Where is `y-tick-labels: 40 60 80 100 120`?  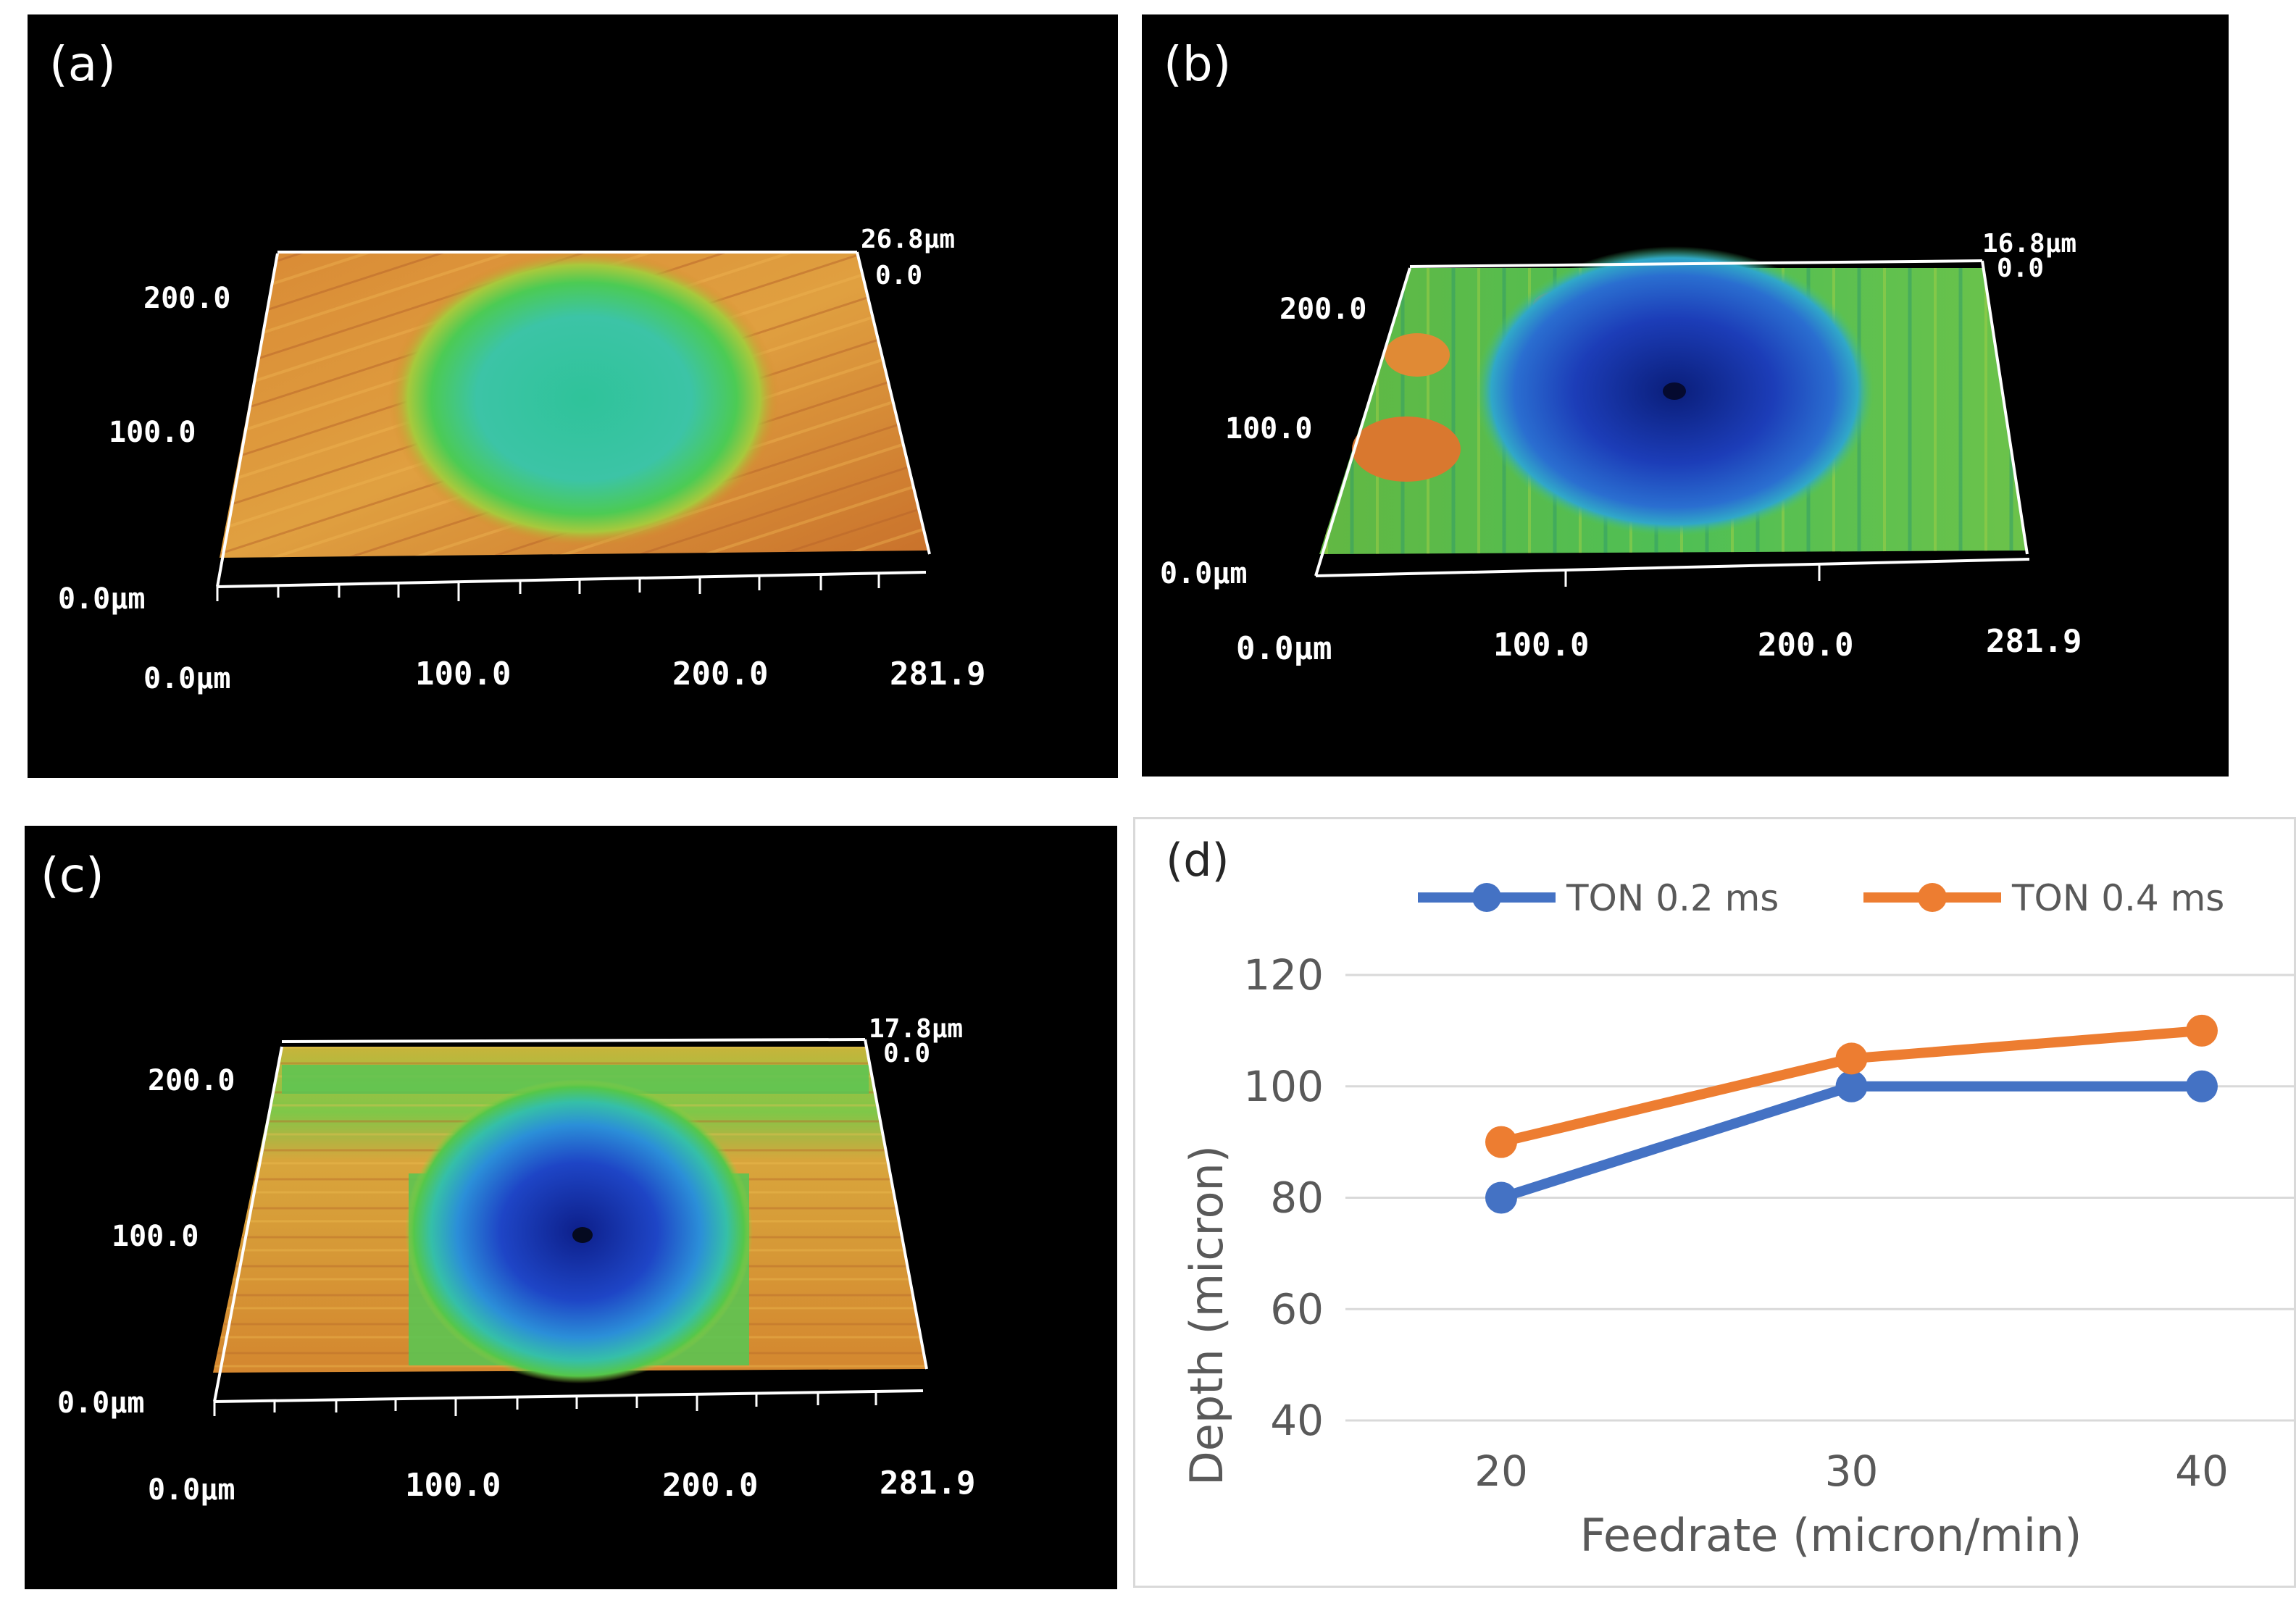
y-tick-labels: 40 60 80 100 120 is located at coordinates (1283, 1197).